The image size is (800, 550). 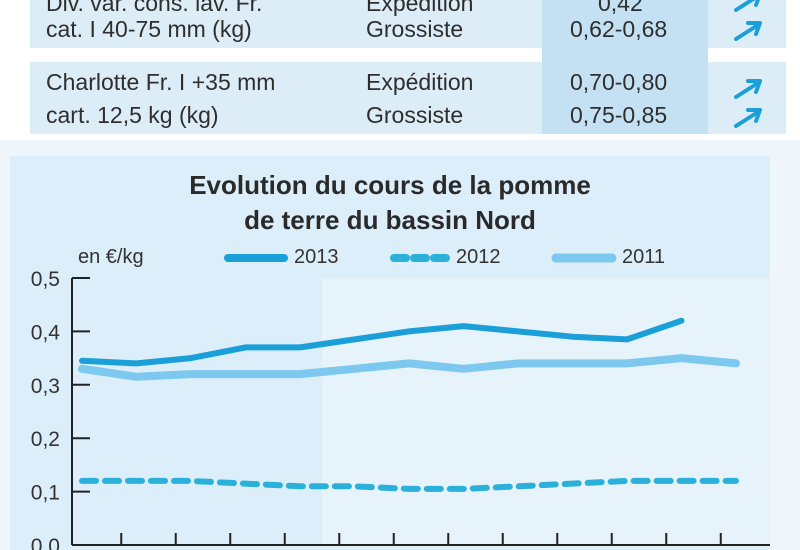 What do you see at coordinates (46, 332) in the screenshot?
I see `y-tick-label: 0,4` at bounding box center [46, 332].